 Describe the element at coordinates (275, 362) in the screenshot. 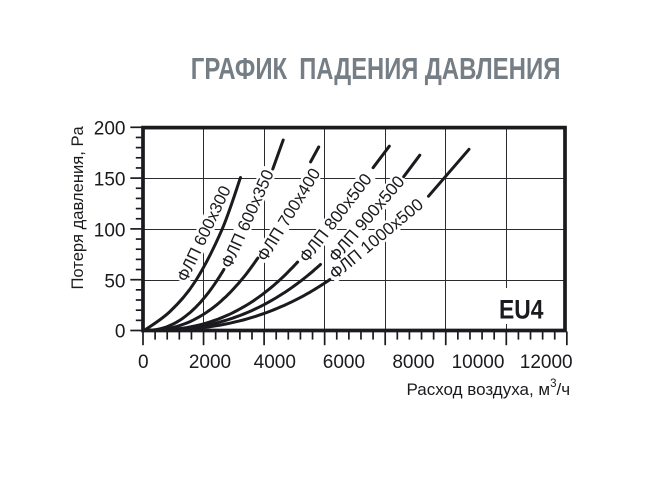

I see `svg-text: 4000` at that location.